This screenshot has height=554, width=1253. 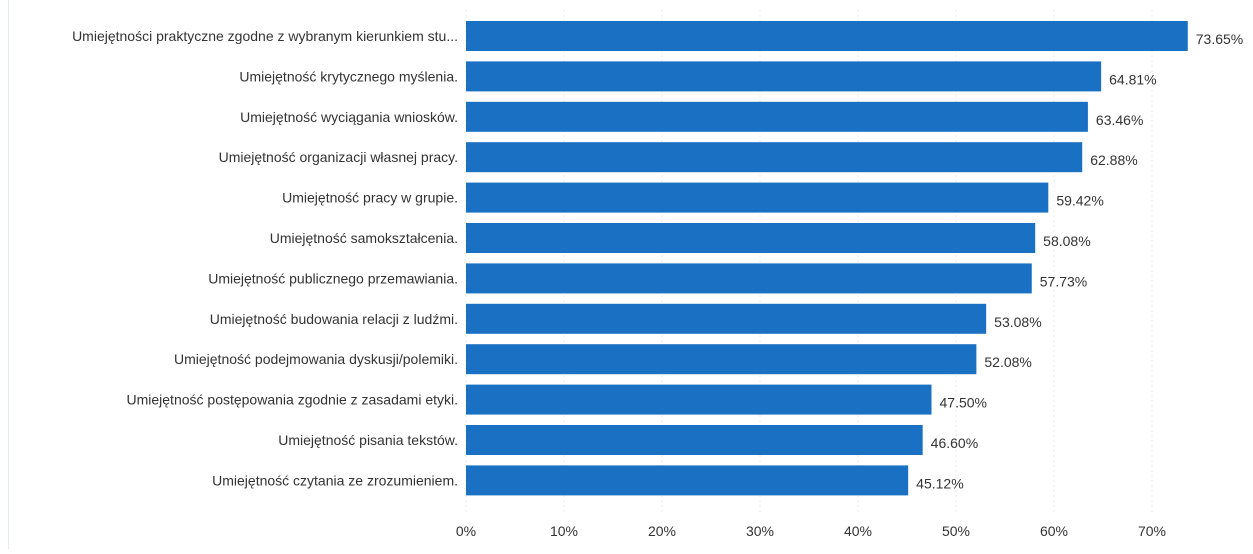 I want to click on x-tick-label: 10%, so click(x=564, y=531).